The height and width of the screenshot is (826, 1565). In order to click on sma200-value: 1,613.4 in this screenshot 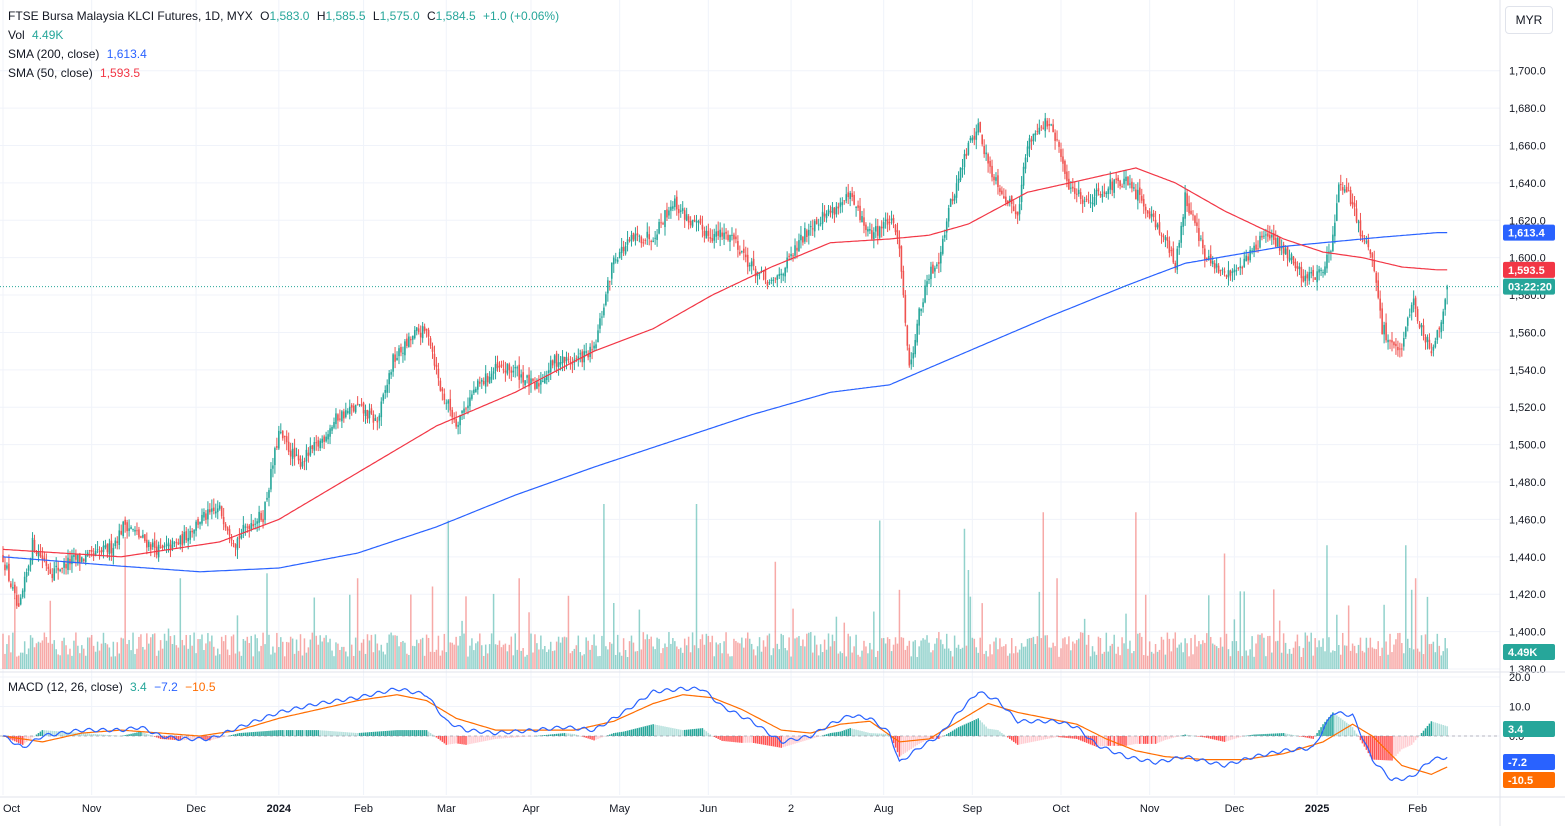, I will do `click(126, 54)`.